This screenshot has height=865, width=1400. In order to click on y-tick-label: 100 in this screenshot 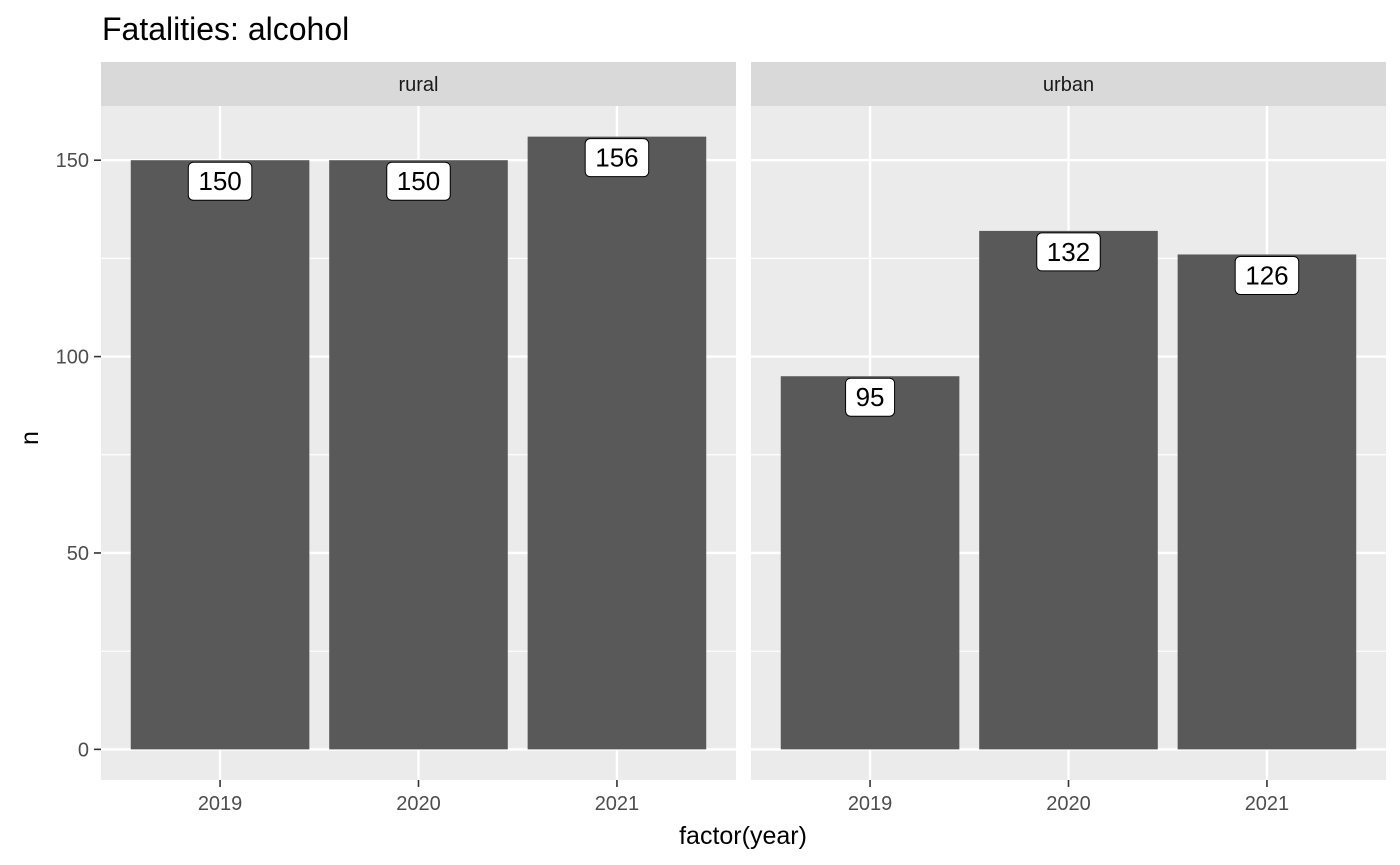, I will do `click(72, 358)`.